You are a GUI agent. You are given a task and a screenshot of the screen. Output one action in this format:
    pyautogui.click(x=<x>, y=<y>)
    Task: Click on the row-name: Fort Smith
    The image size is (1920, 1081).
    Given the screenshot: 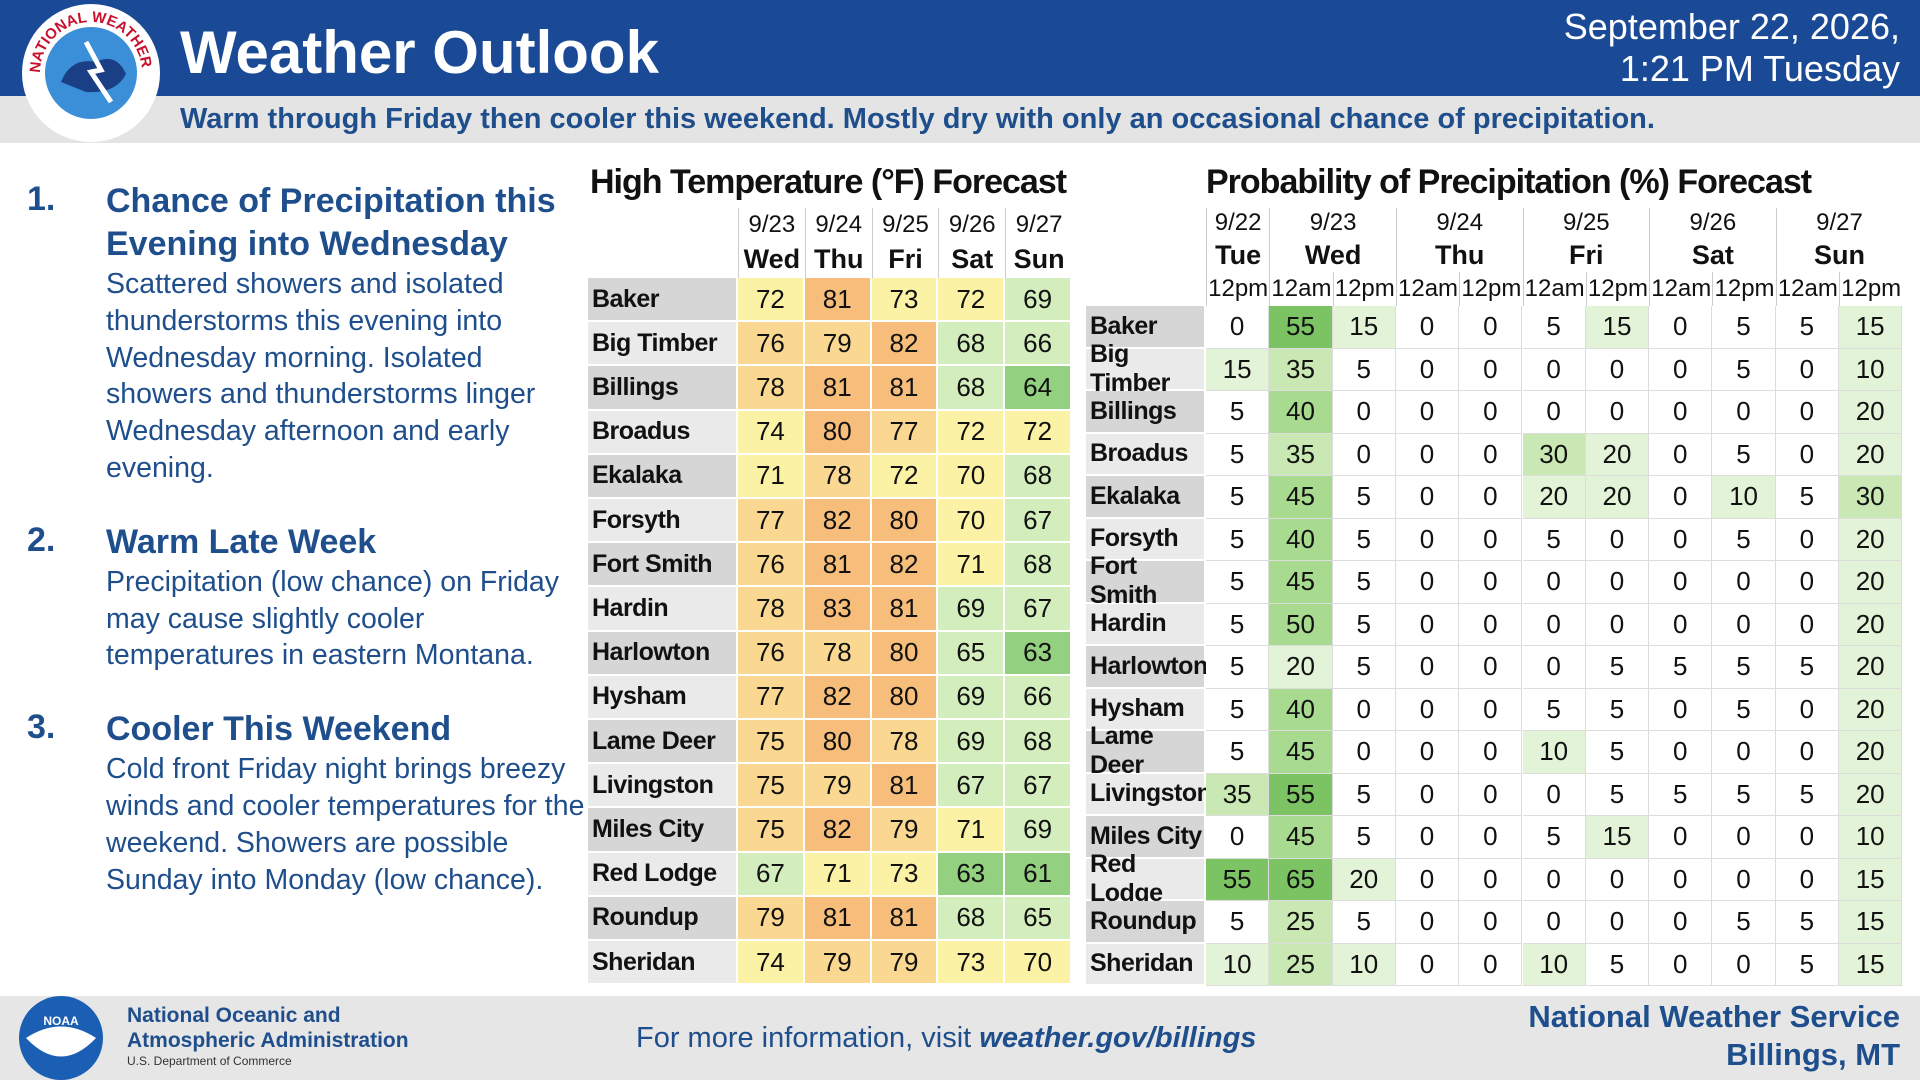 What is the action you would take?
    pyautogui.click(x=1146, y=580)
    